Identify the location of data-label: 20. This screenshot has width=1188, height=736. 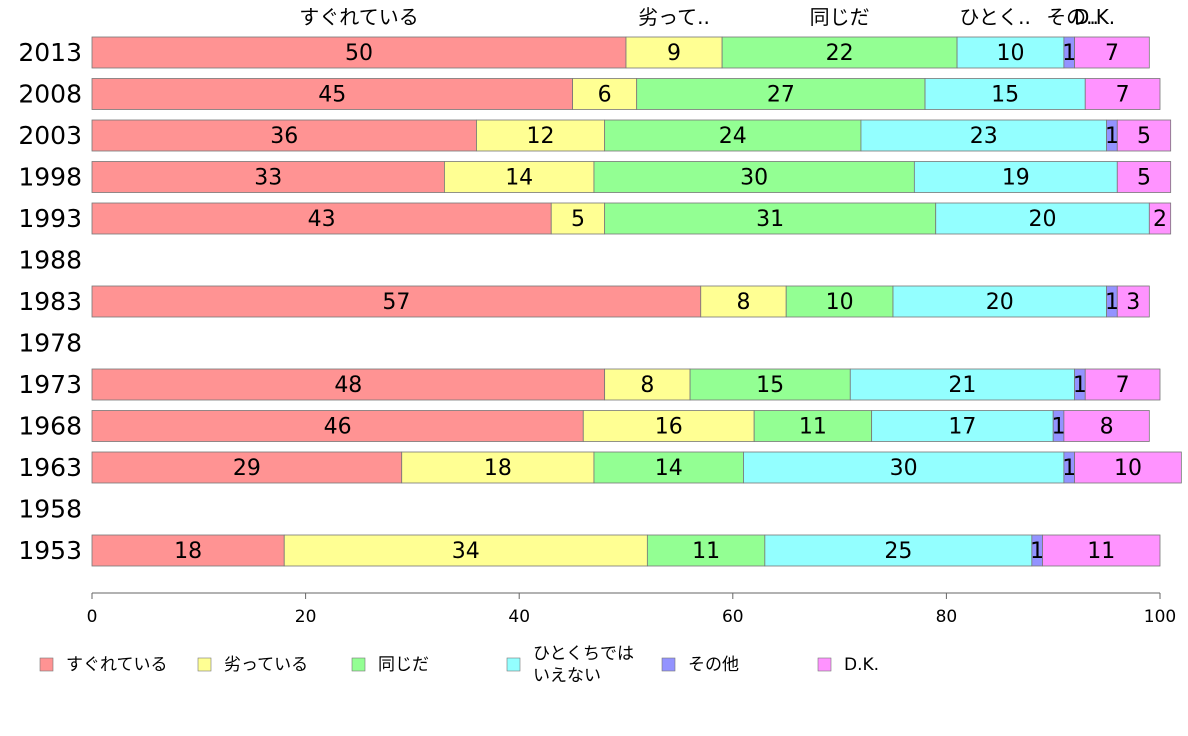
(1043, 219).